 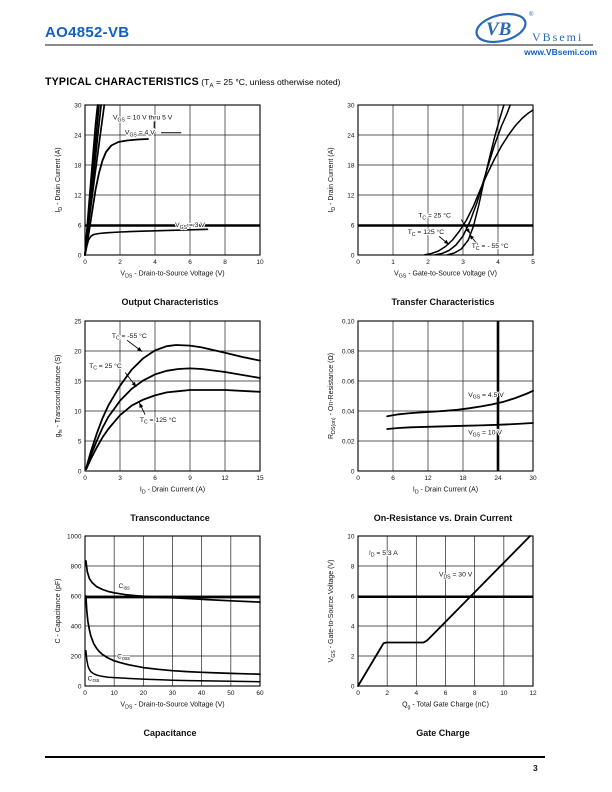 I want to click on x-axis-label: VDS - Drain-to-Source Voltage (V), so click(x=172, y=706).